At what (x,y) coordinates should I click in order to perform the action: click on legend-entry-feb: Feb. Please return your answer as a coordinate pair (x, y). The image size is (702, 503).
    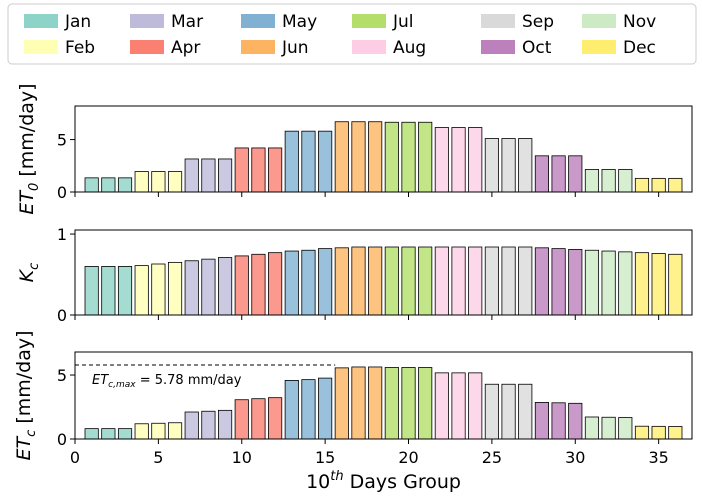
    Looking at the image, I should click on (59, 48).